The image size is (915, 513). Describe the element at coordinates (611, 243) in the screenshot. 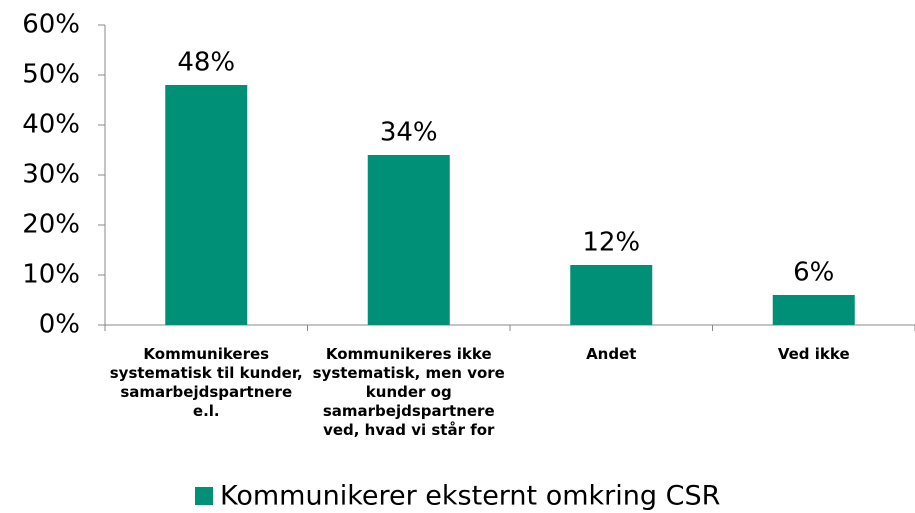

I see `data-label: 12%` at that location.